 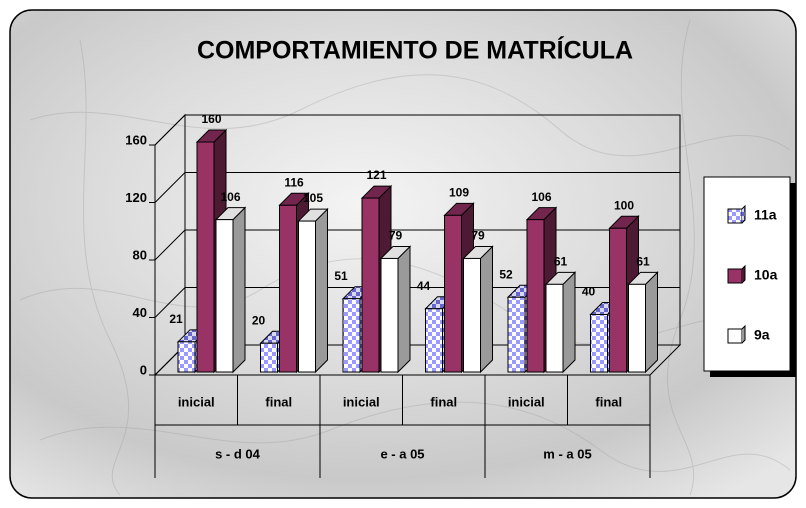 I want to click on legend-label: 11a, so click(x=765, y=215).